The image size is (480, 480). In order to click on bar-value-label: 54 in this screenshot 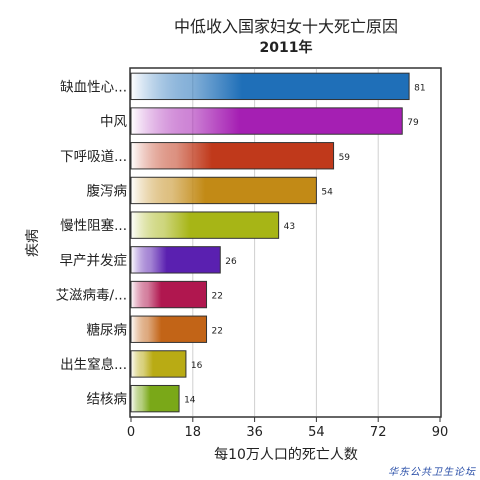, I will do `click(327, 192)`.